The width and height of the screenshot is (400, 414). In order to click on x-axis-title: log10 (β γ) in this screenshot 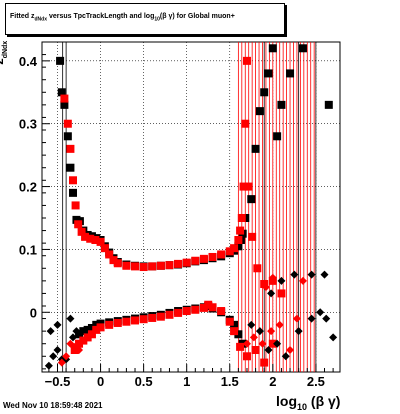, I will do `click(308, 402)`.